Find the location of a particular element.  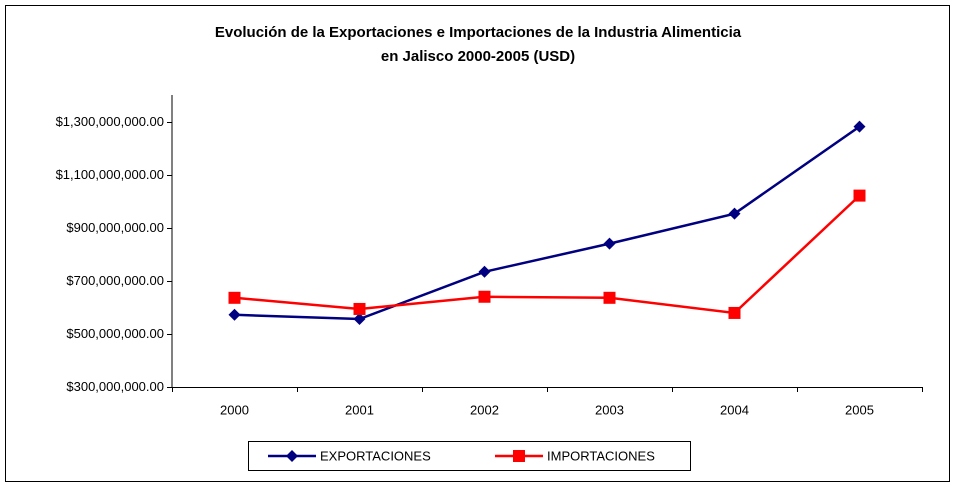

y-tick-label: $1,300,000,000.00 is located at coordinates (110, 121).